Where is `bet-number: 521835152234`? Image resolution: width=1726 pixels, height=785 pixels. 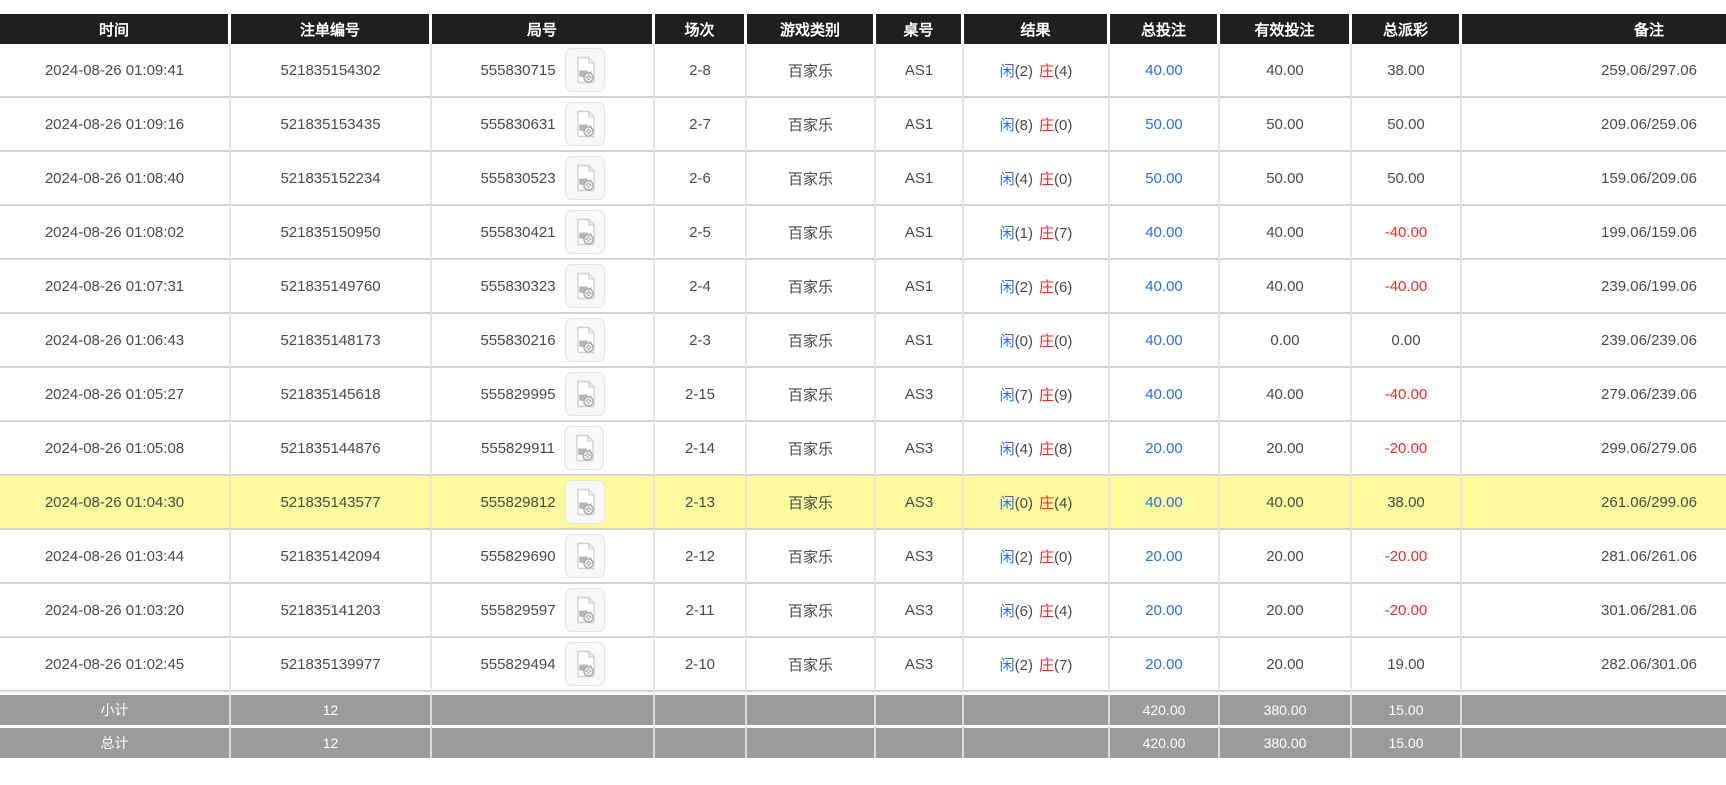
bet-number: 521835152234 is located at coordinates (330, 178).